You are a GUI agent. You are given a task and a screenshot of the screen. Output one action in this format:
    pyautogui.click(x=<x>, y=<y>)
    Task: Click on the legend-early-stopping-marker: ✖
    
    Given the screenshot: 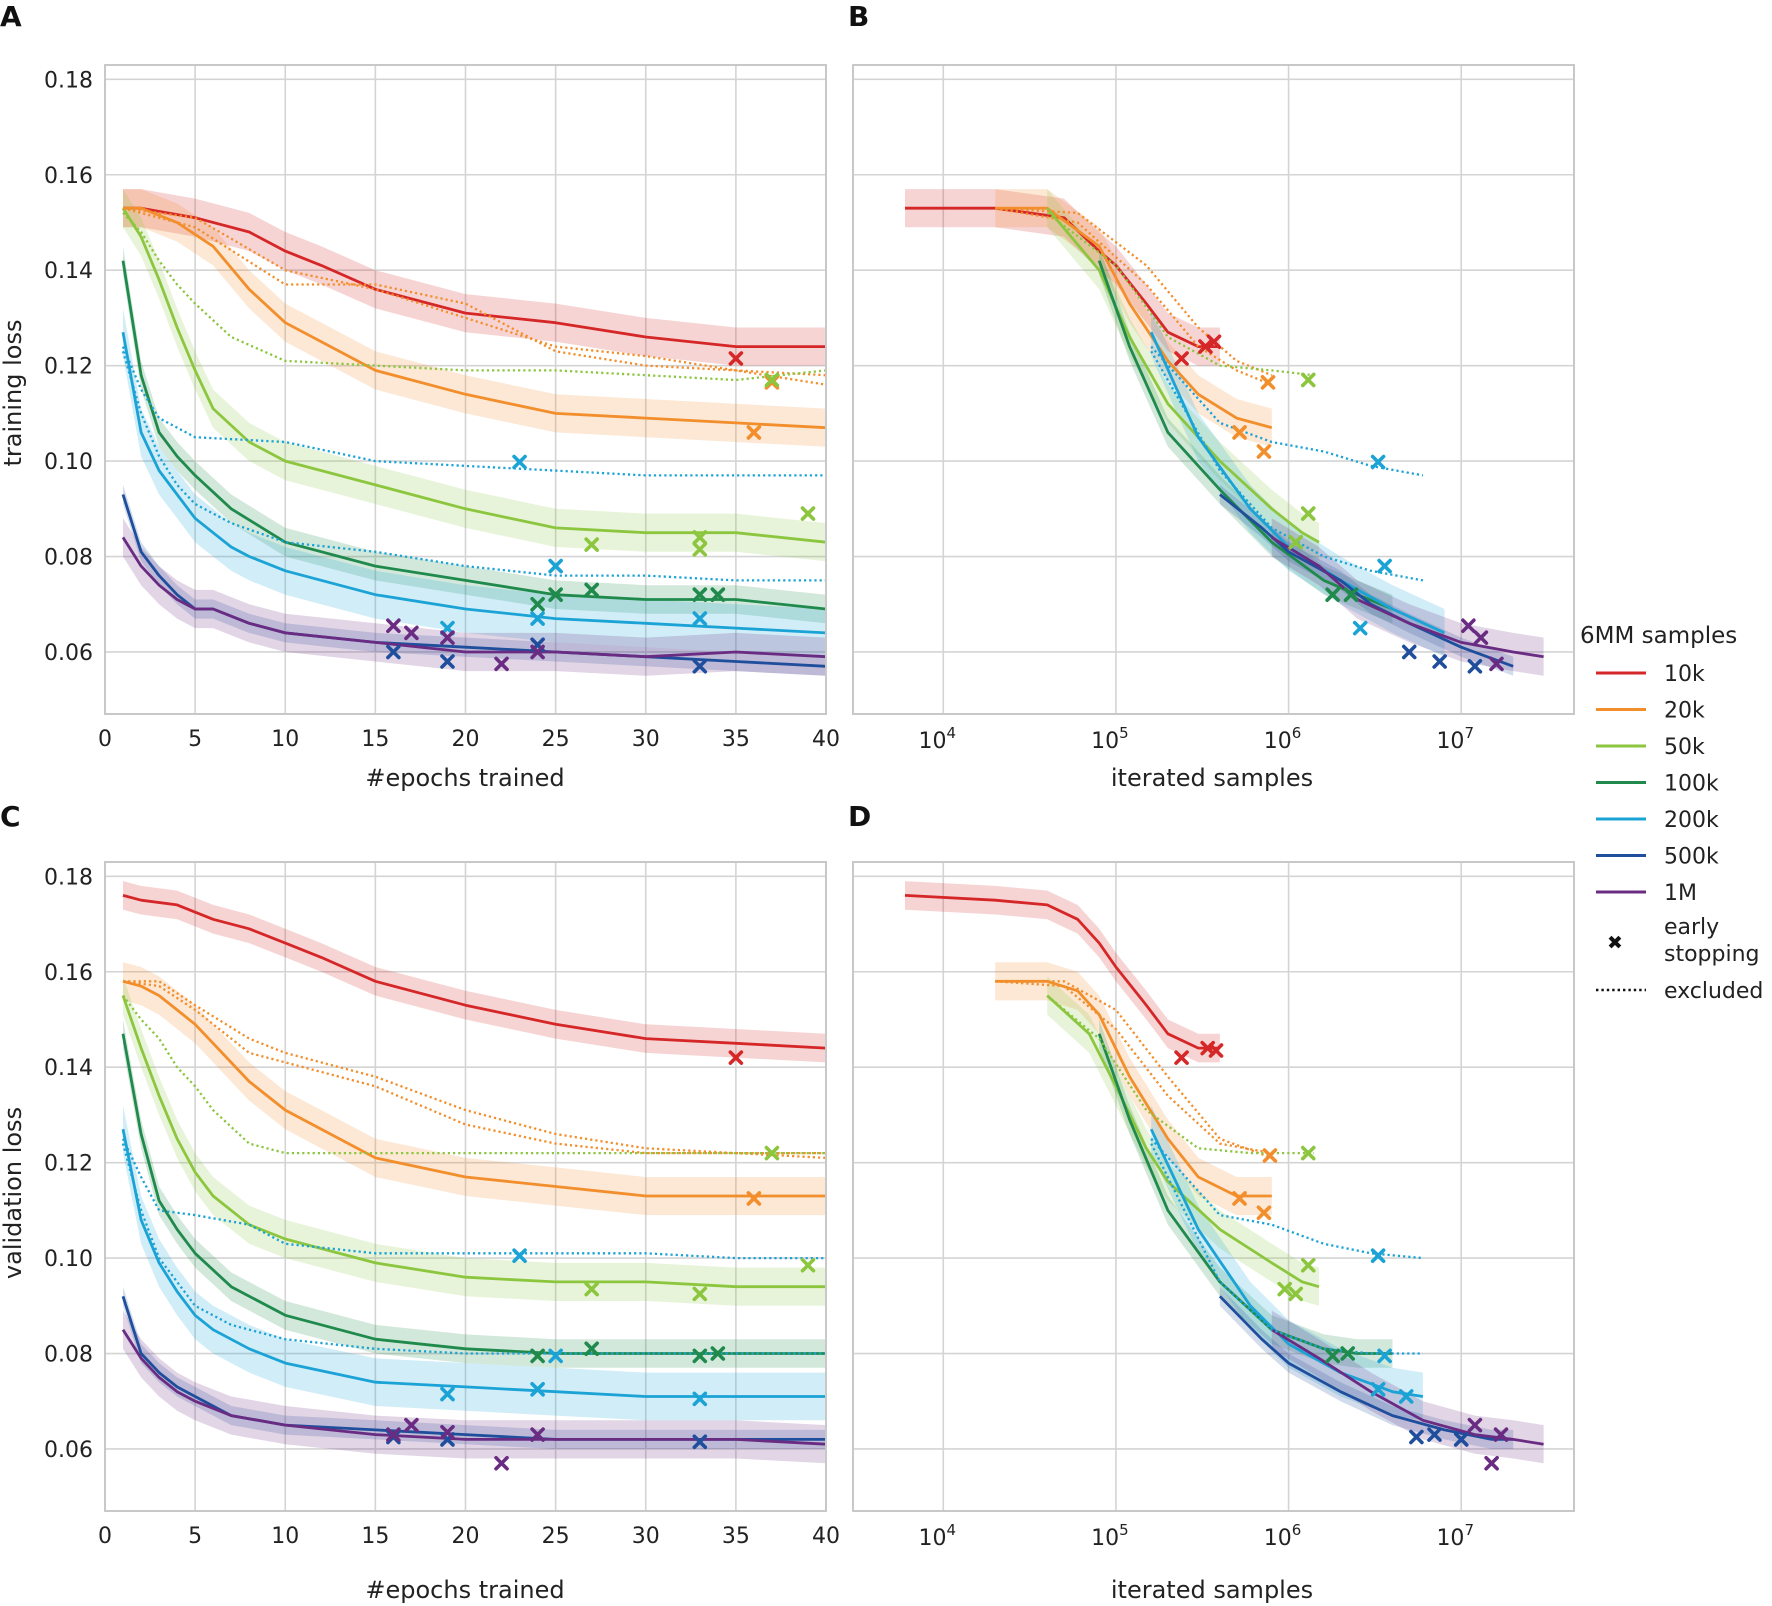 What is the action you would take?
    pyautogui.click(x=1615, y=943)
    